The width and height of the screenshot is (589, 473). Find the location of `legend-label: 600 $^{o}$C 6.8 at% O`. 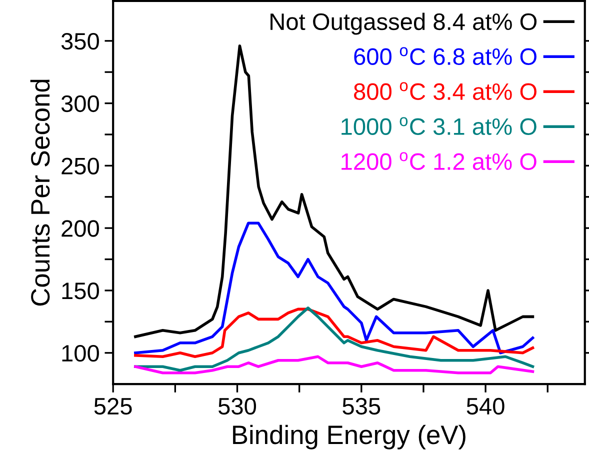

legend-label: 600 $^{o}$C 6.8 at% O is located at coordinates (445, 56).